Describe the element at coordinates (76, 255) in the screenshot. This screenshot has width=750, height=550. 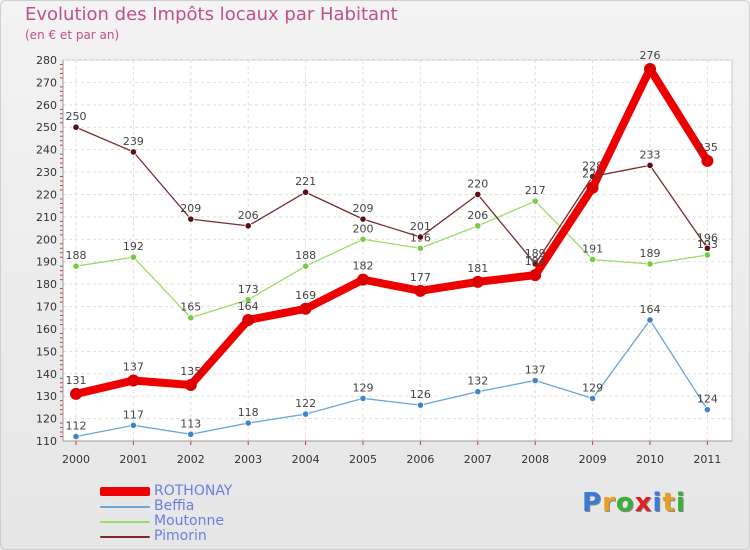
I see `data-label-moutonne: 188` at that location.